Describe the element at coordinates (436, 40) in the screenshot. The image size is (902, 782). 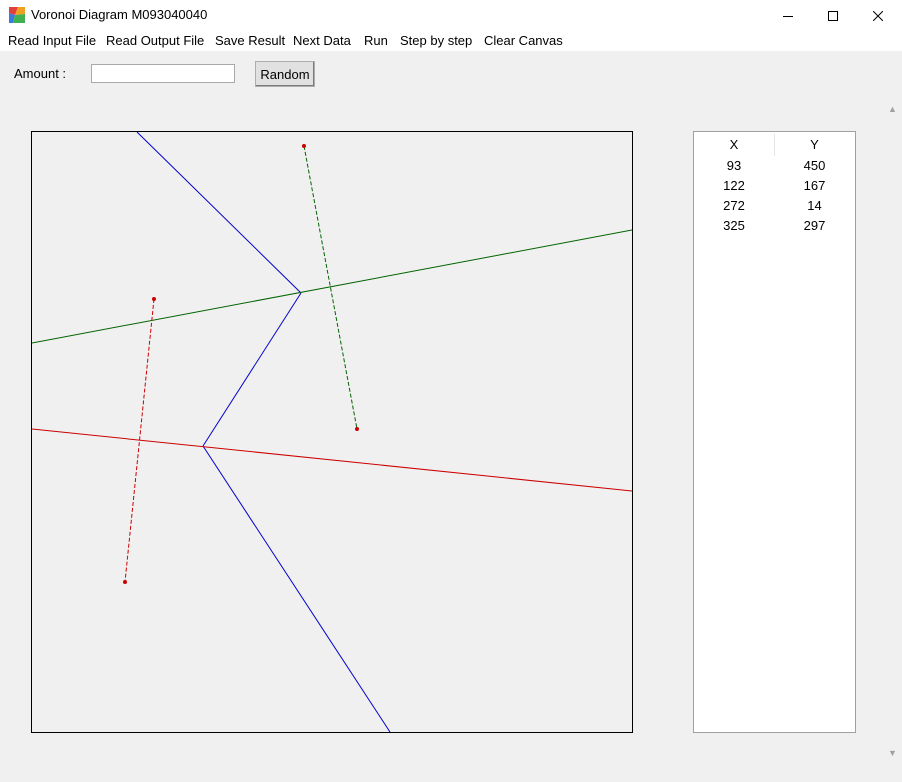
I see `menu-step-by-step: Step by step` at that location.